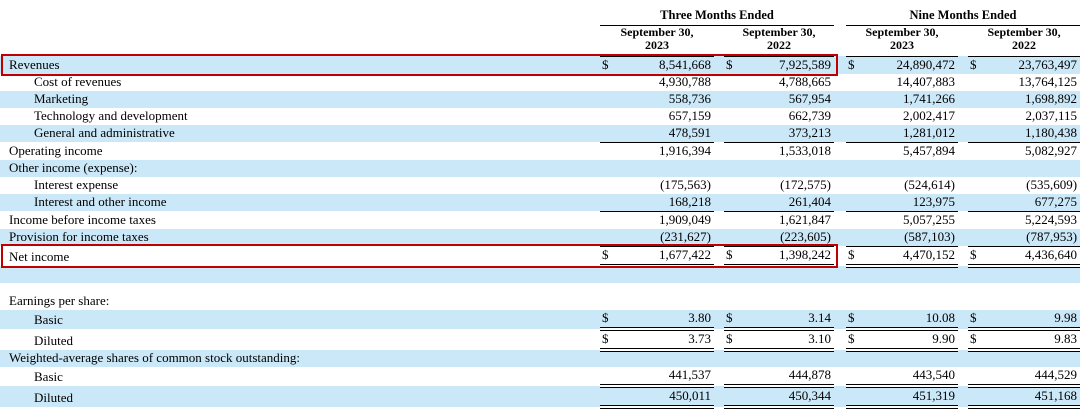 The image size is (1080, 419). What do you see at coordinates (664, 320) in the screenshot?
I see `value-cell: 3.80` at bounding box center [664, 320].